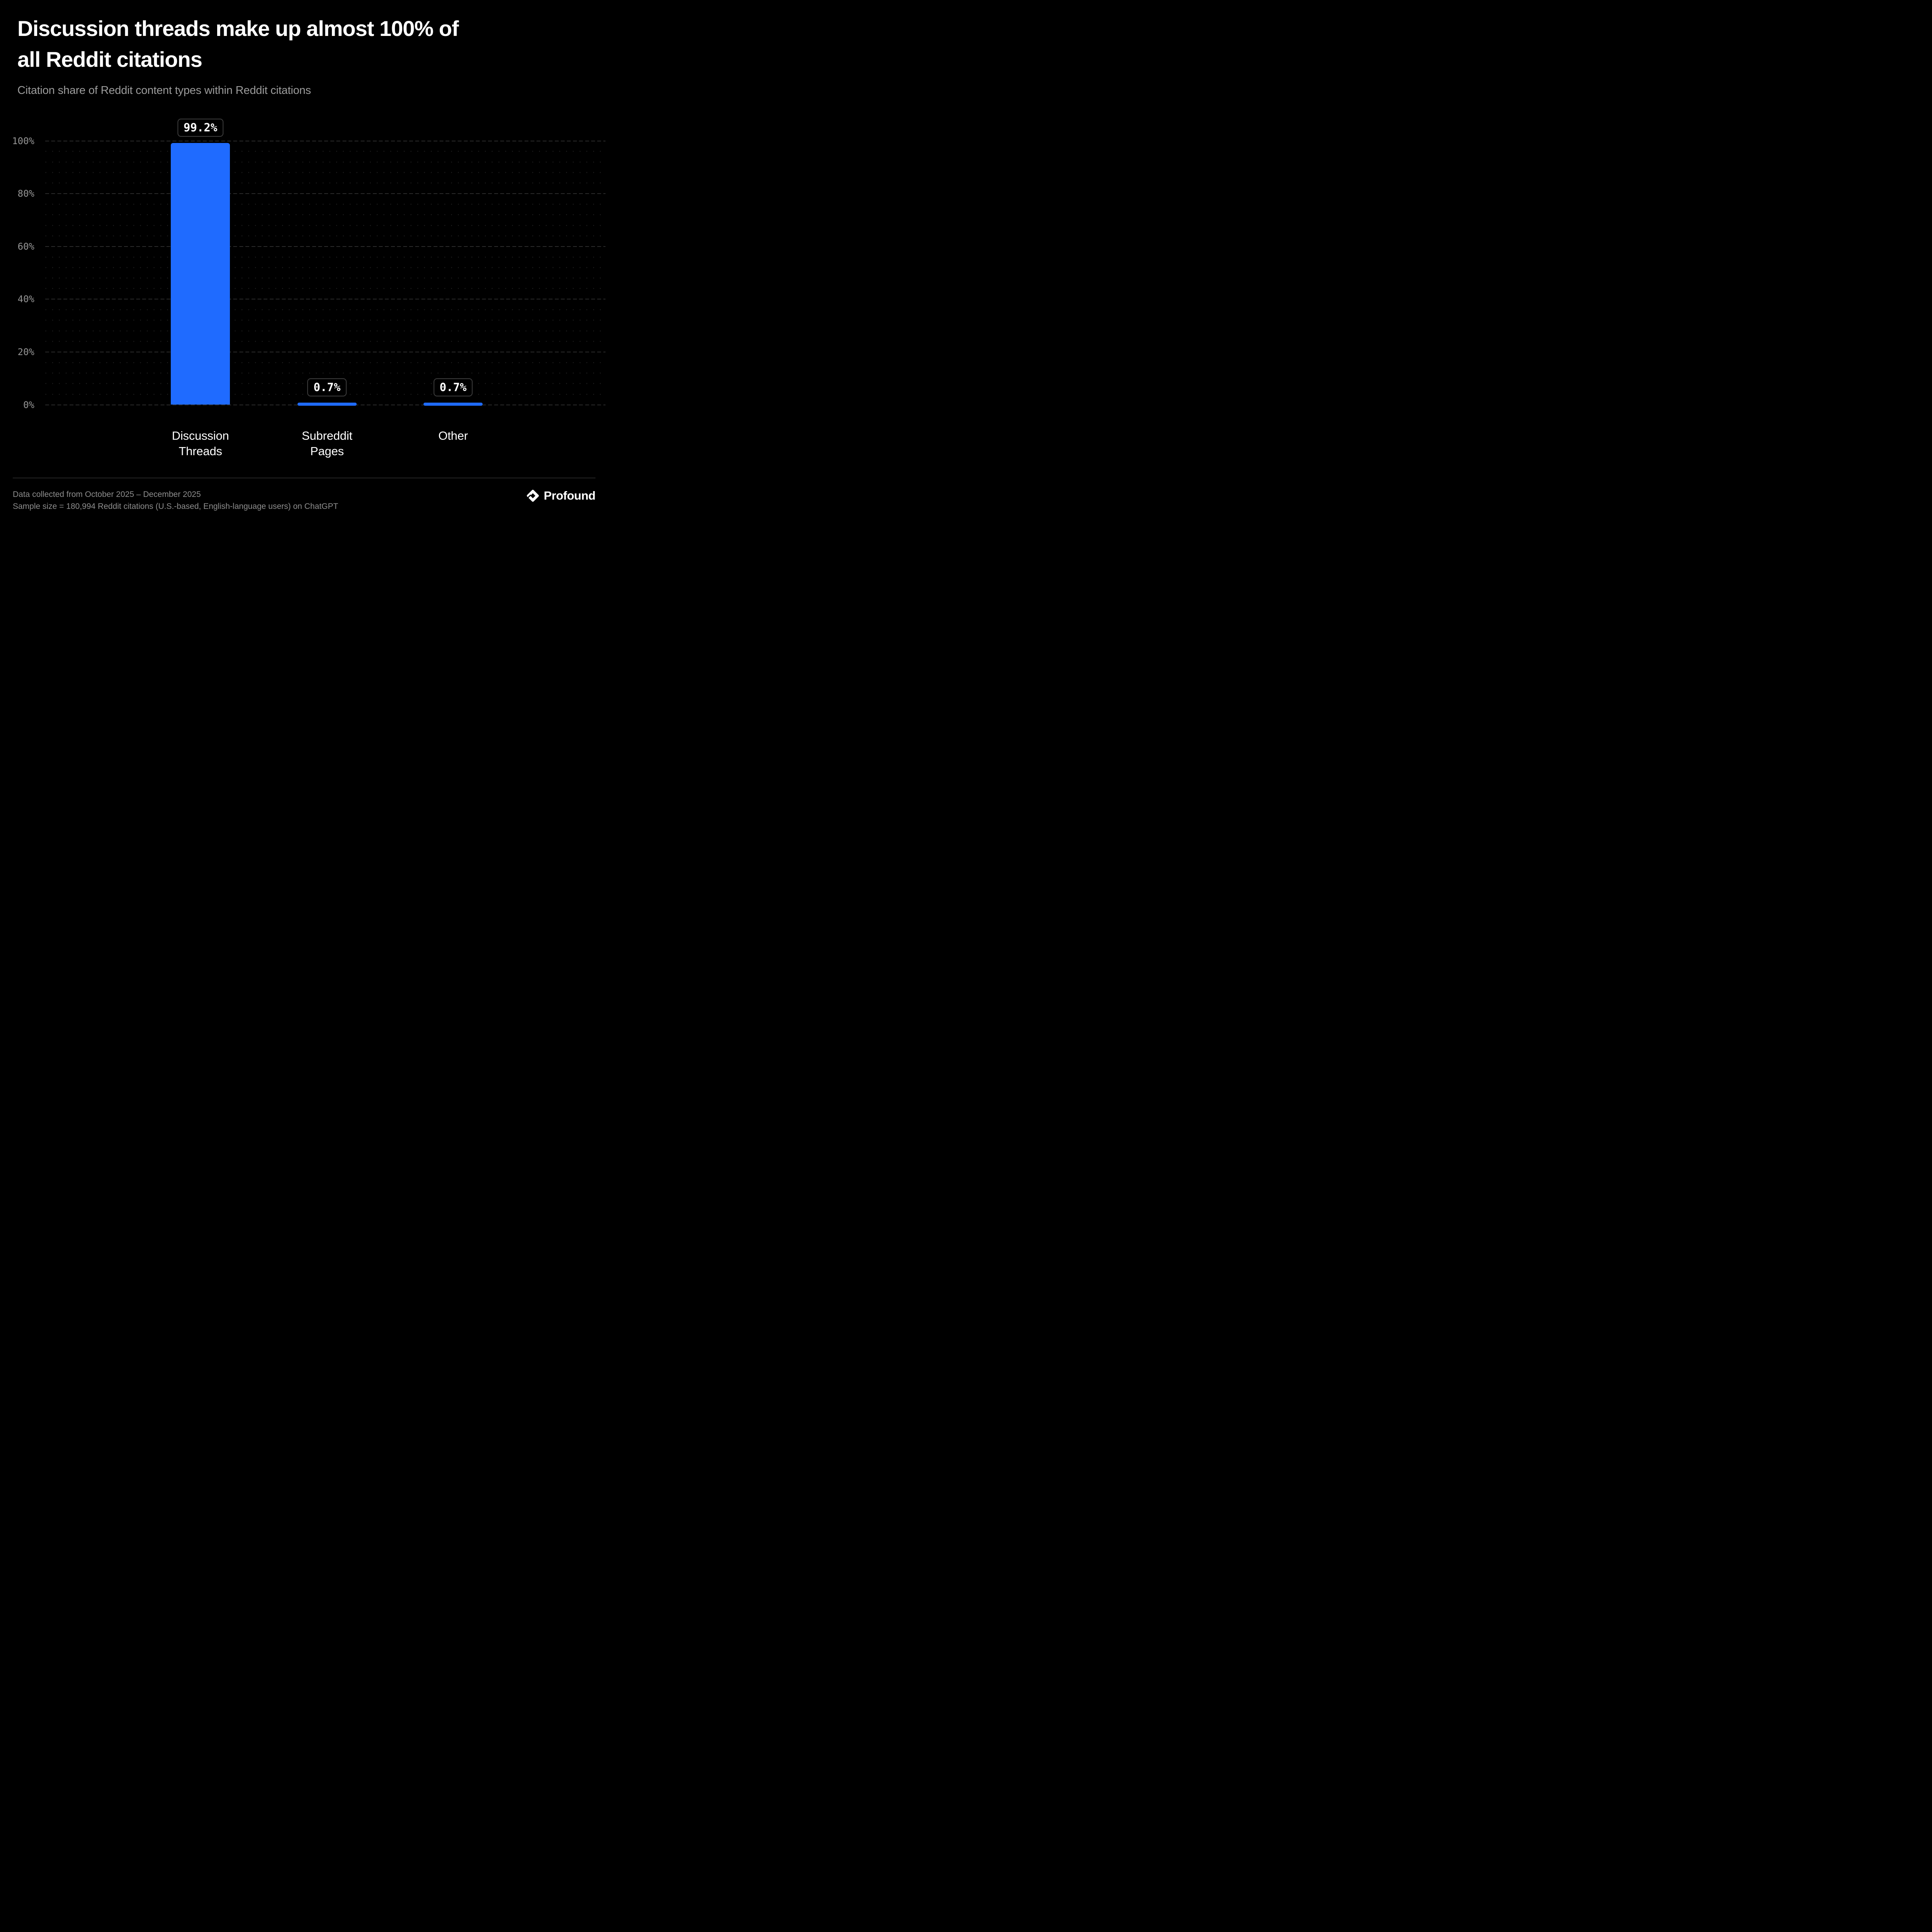 The width and height of the screenshot is (1932, 1932). I want to click on category-label-line: Threads, so click(200, 451).